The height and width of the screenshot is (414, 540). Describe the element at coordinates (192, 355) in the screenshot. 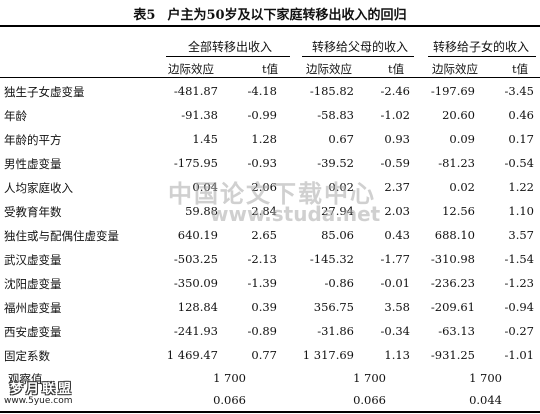

I see `table-cell: 1 469.47` at that location.